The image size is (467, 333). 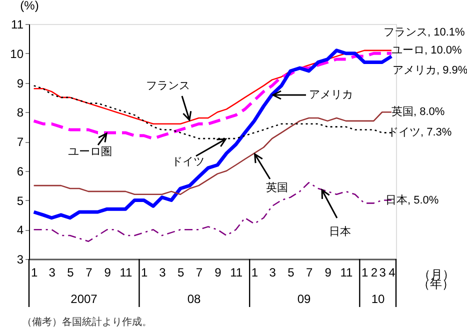 I want to click on annotation: ドイツ, 7.3%, so click(x=419, y=132).